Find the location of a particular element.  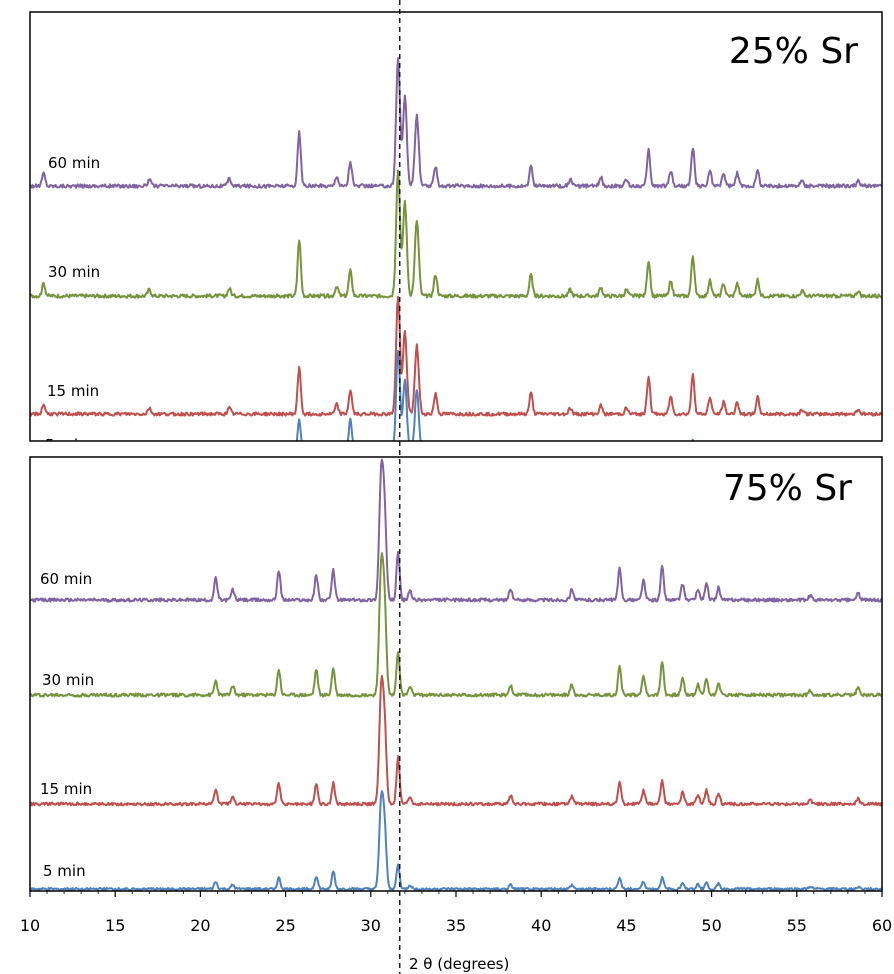

x-axis: 10 15 20 25 30 35 40 45 50 55 60 is located at coordinates (456, 913).